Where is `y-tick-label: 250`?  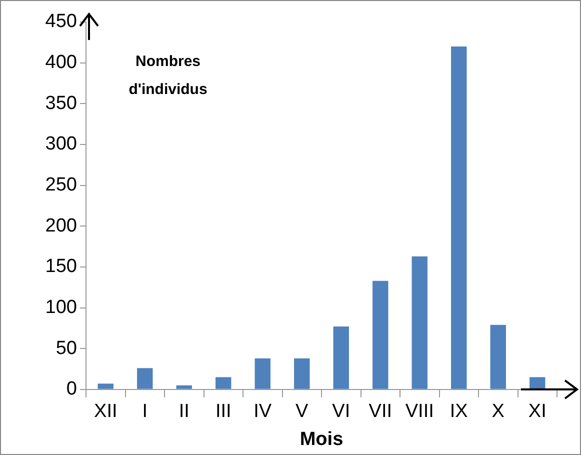
y-tick-label: 250 is located at coordinates (61, 185).